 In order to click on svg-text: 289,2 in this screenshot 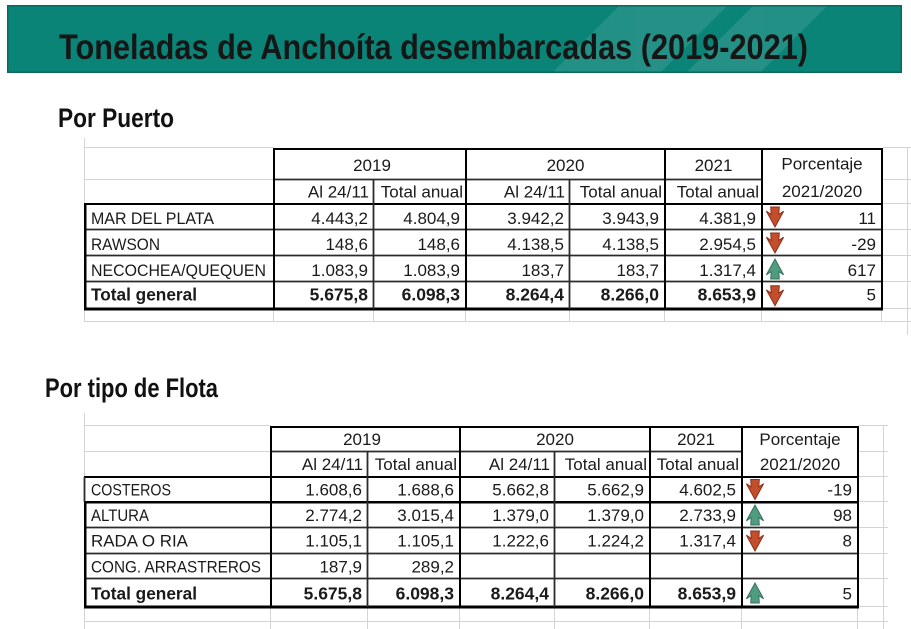, I will do `click(432, 567)`.